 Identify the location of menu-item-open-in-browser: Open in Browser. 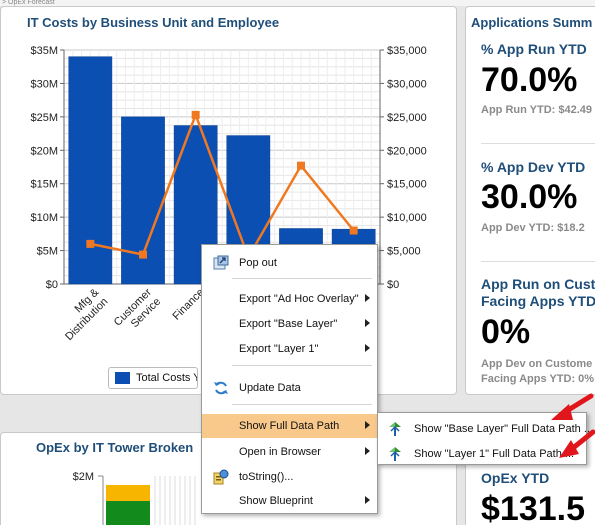
(289, 452).